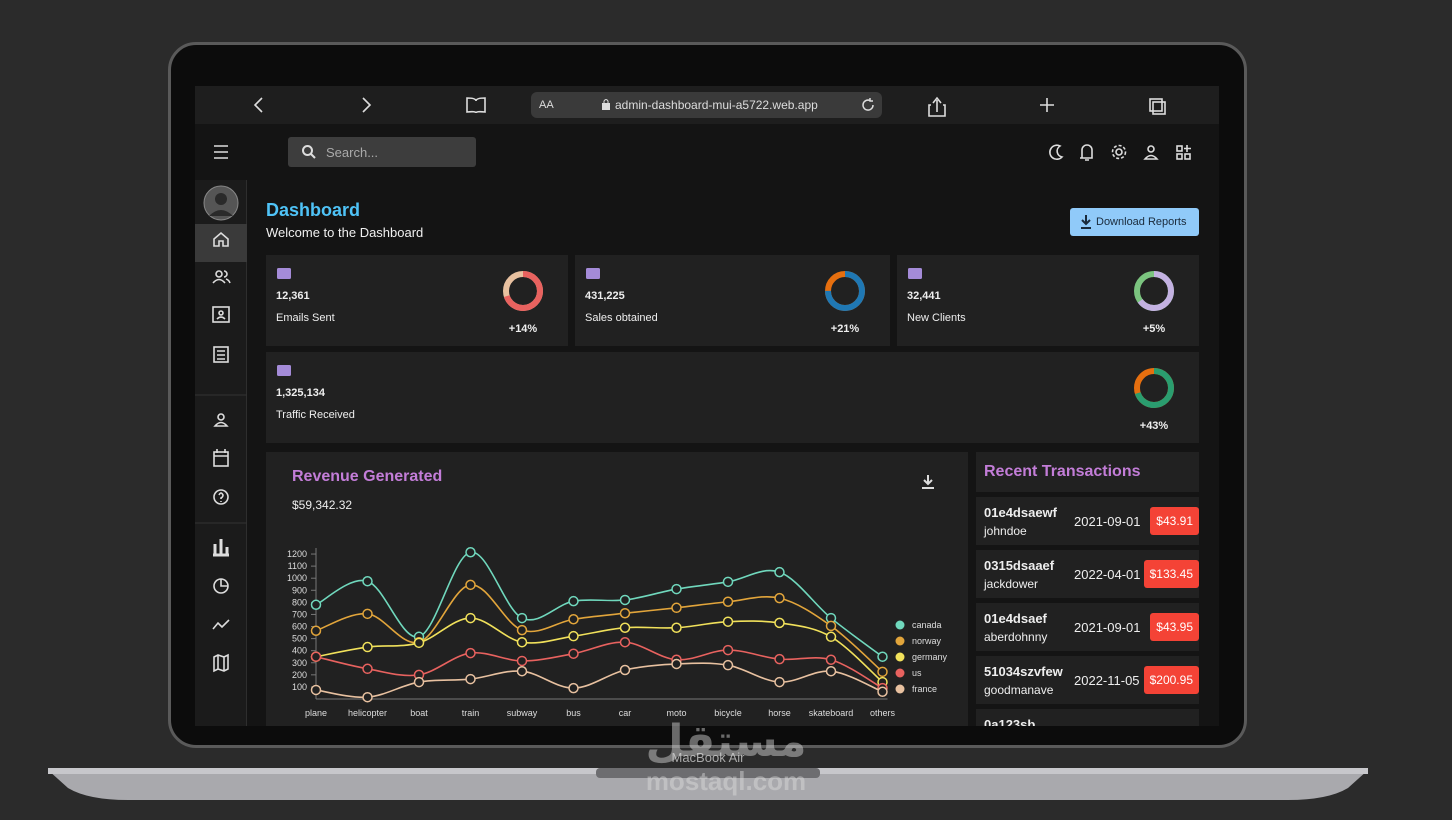 Image resolution: width=1452 pixels, height=820 pixels. Describe the element at coordinates (299, 639) in the screenshot. I see `y-tick-label: 500` at that location.